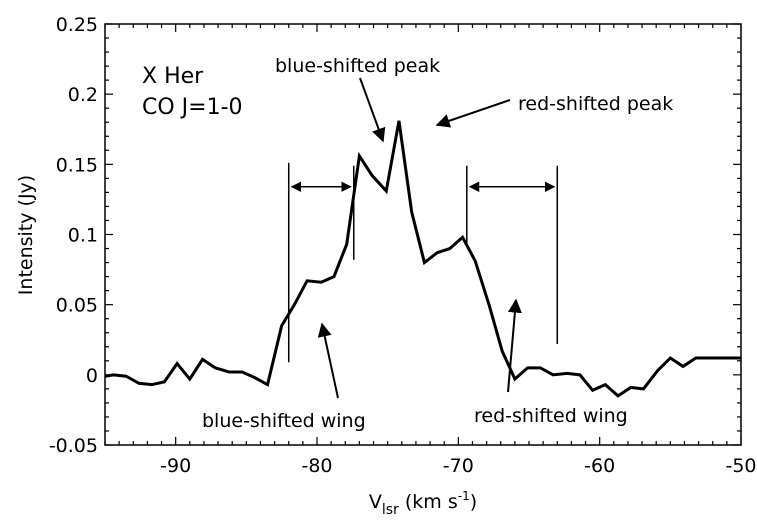  Describe the element at coordinates (77, 25) in the screenshot. I see `y-tick-label: 0.25` at that location.